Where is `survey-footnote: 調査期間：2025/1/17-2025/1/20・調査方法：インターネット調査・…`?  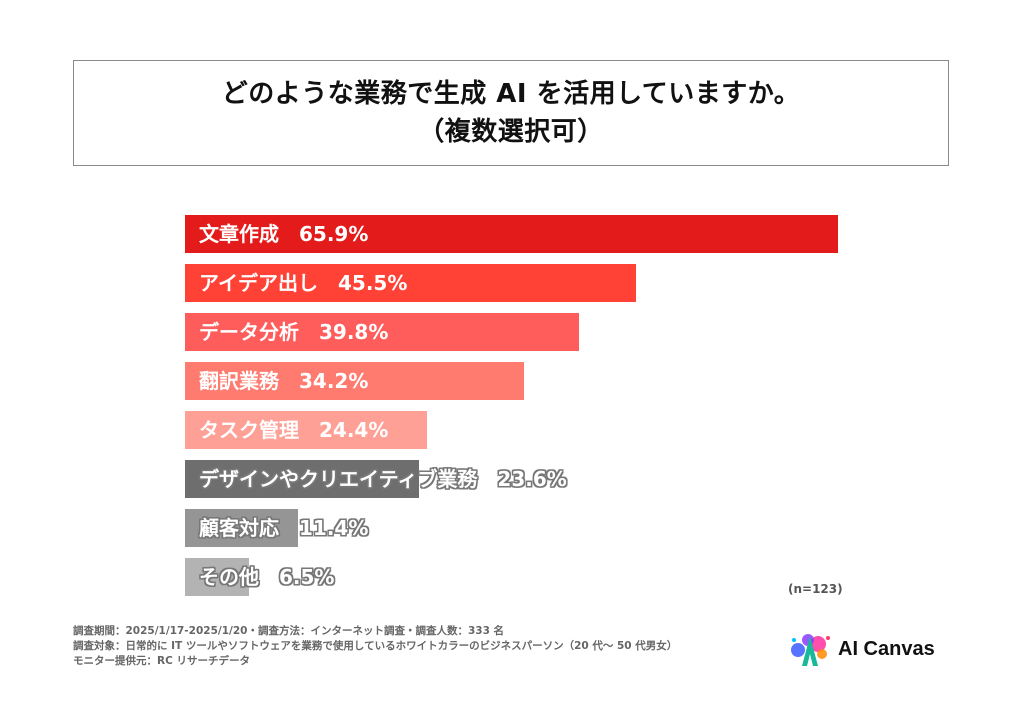 survey-footnote: 調査期間：2025/1/17-2025/1/20・調査方法：インターネット調査・… is located at coordinates (375, 646).